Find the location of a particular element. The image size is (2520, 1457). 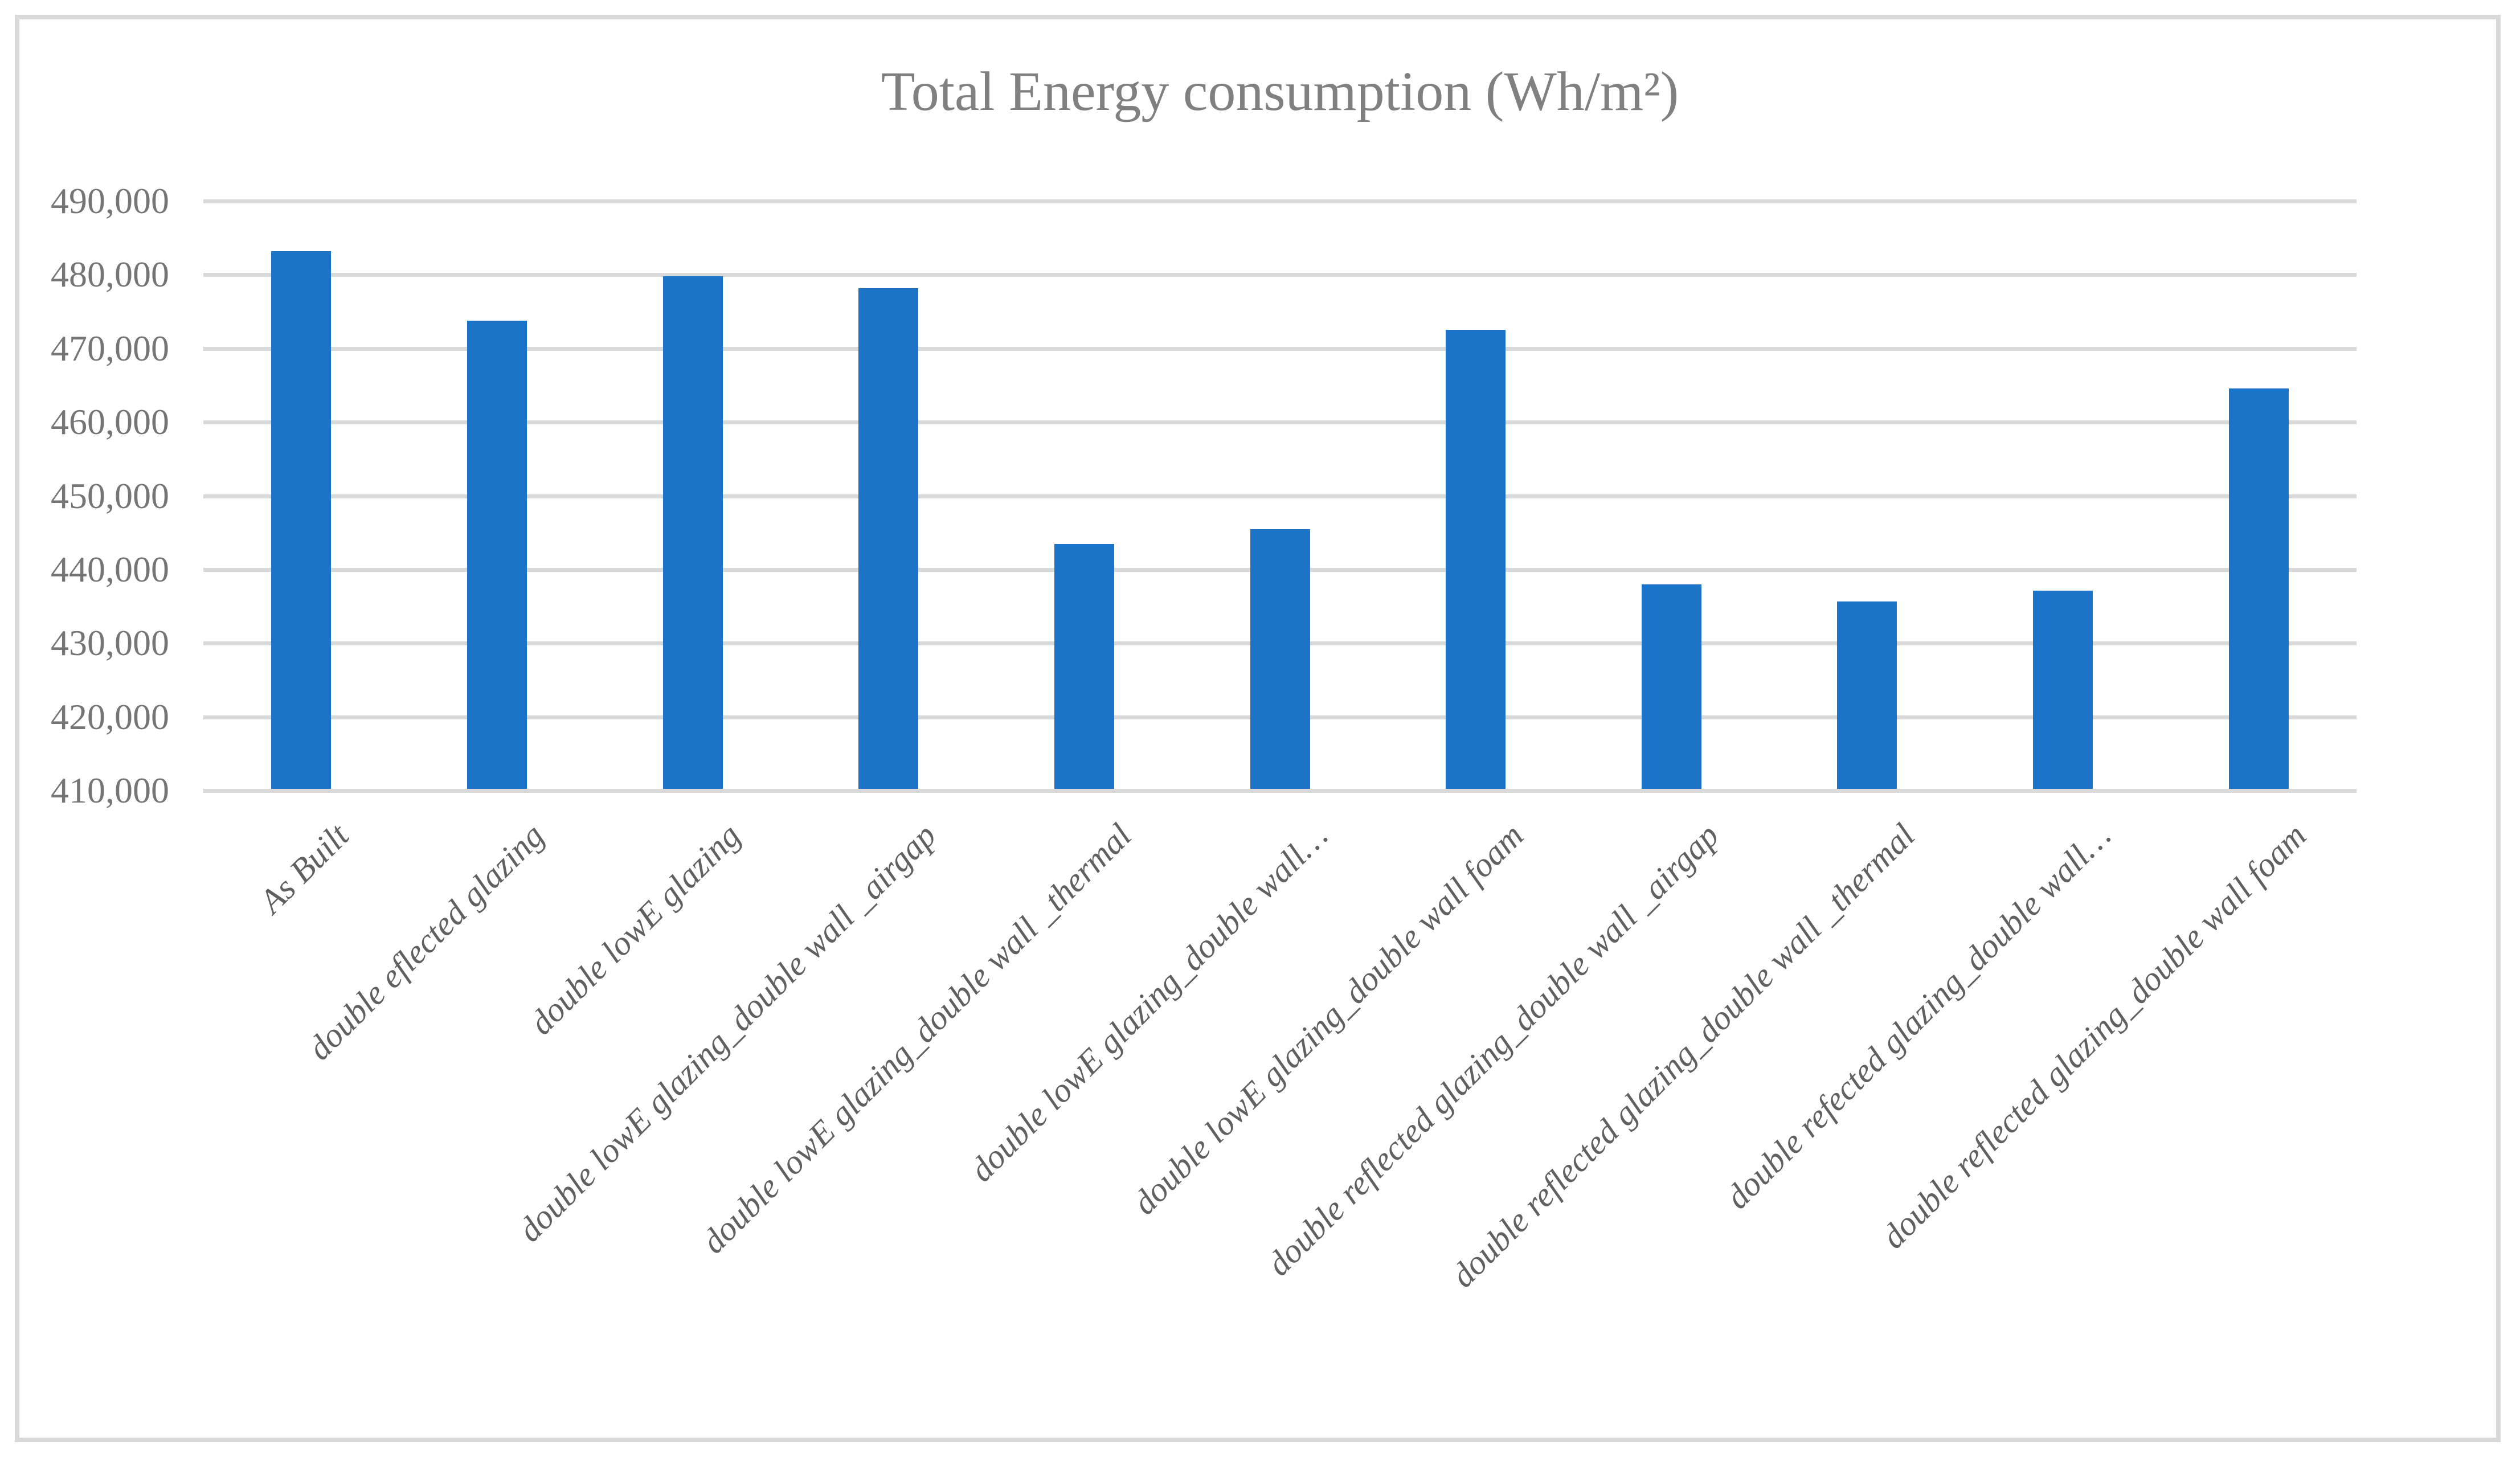

y-axis-tick-label: 490,000 is located at coordinates (110, 201).